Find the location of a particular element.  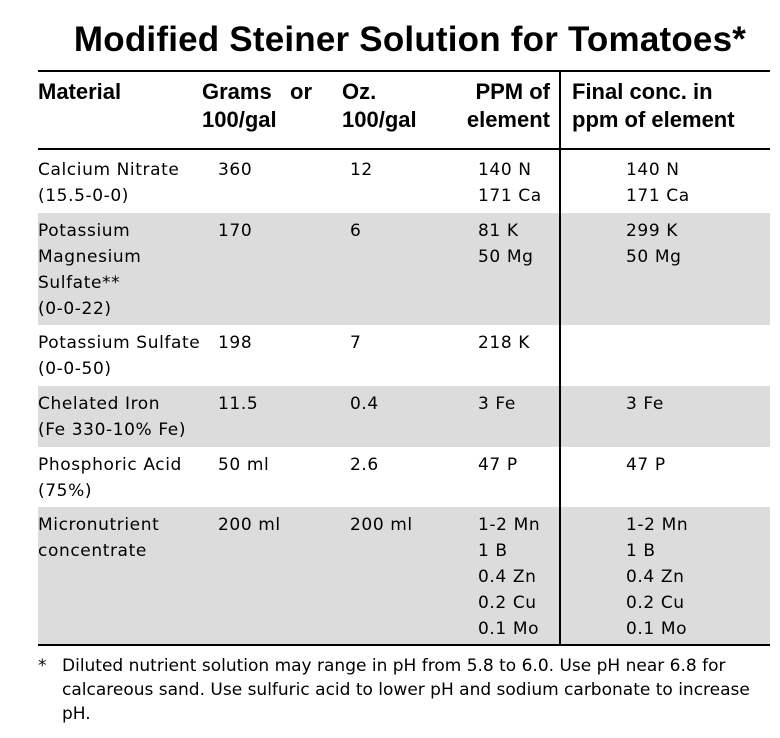

header-rule is located at coordinates (404, 149).